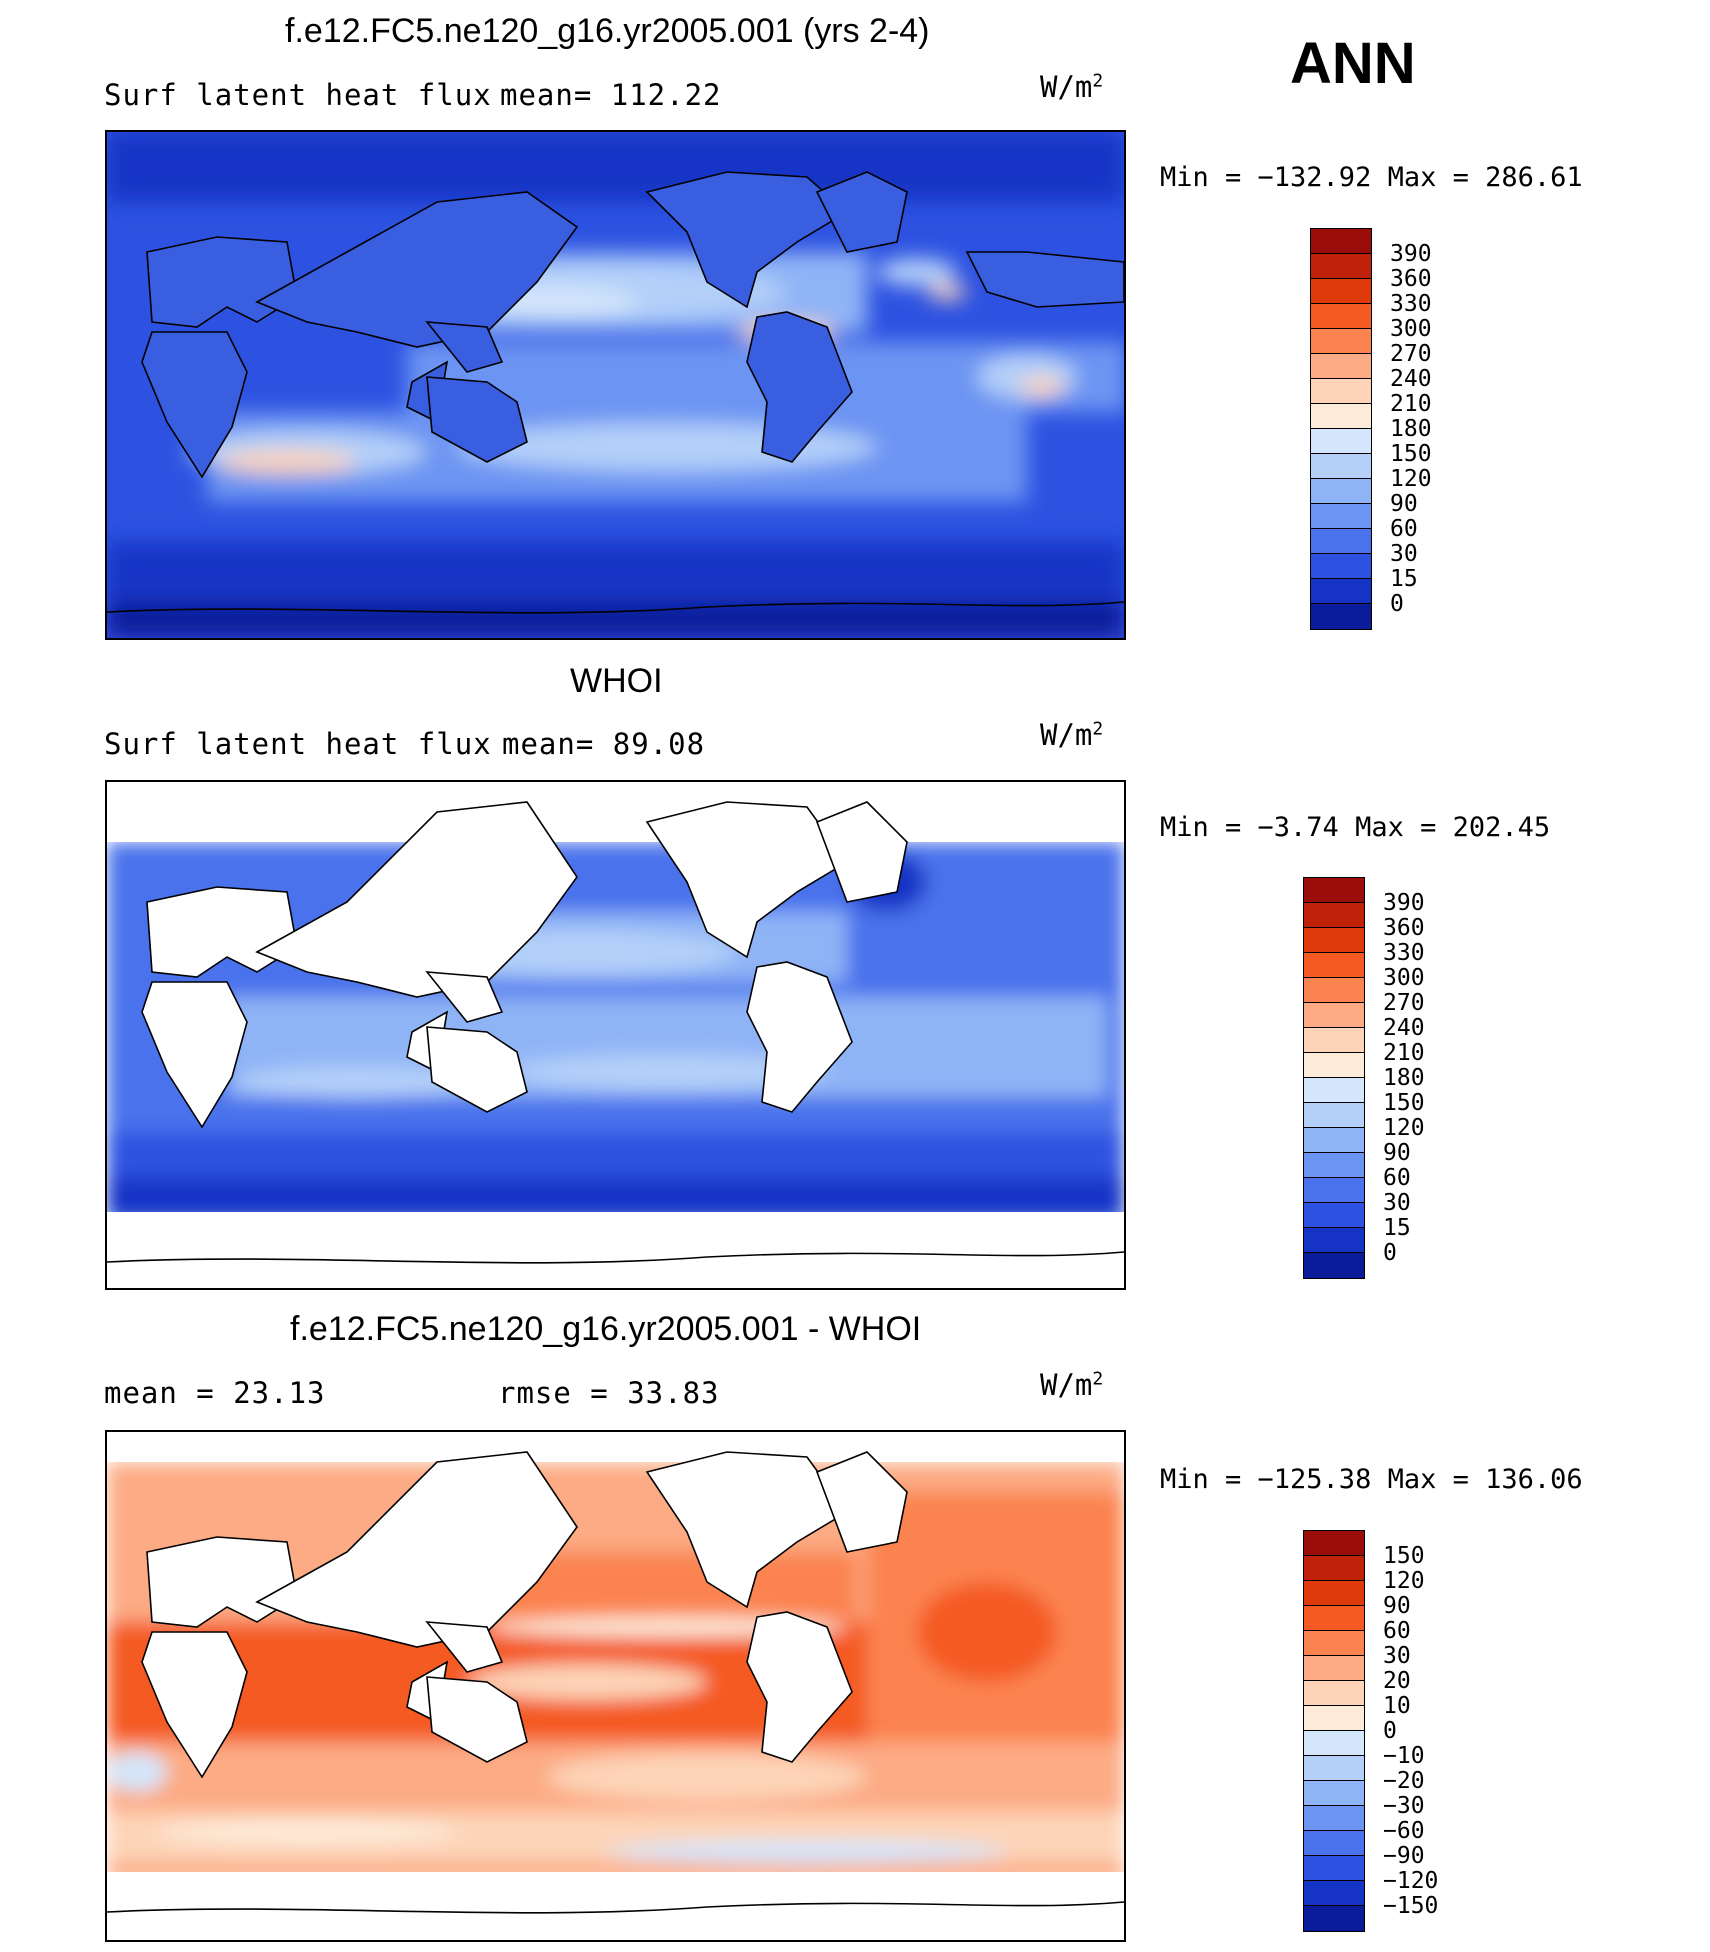 The image size is (1710, 1952). I want to click on panel-mean-label-model: mean= 112.22, so click(611, 95).